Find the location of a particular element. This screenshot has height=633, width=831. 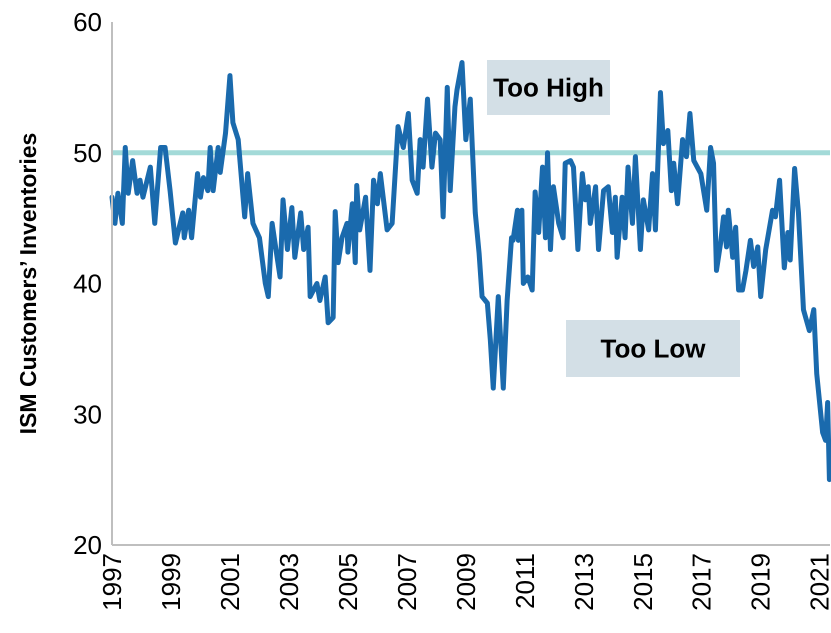

x-tick-label: 2017 is located at coordinates (701, 582).